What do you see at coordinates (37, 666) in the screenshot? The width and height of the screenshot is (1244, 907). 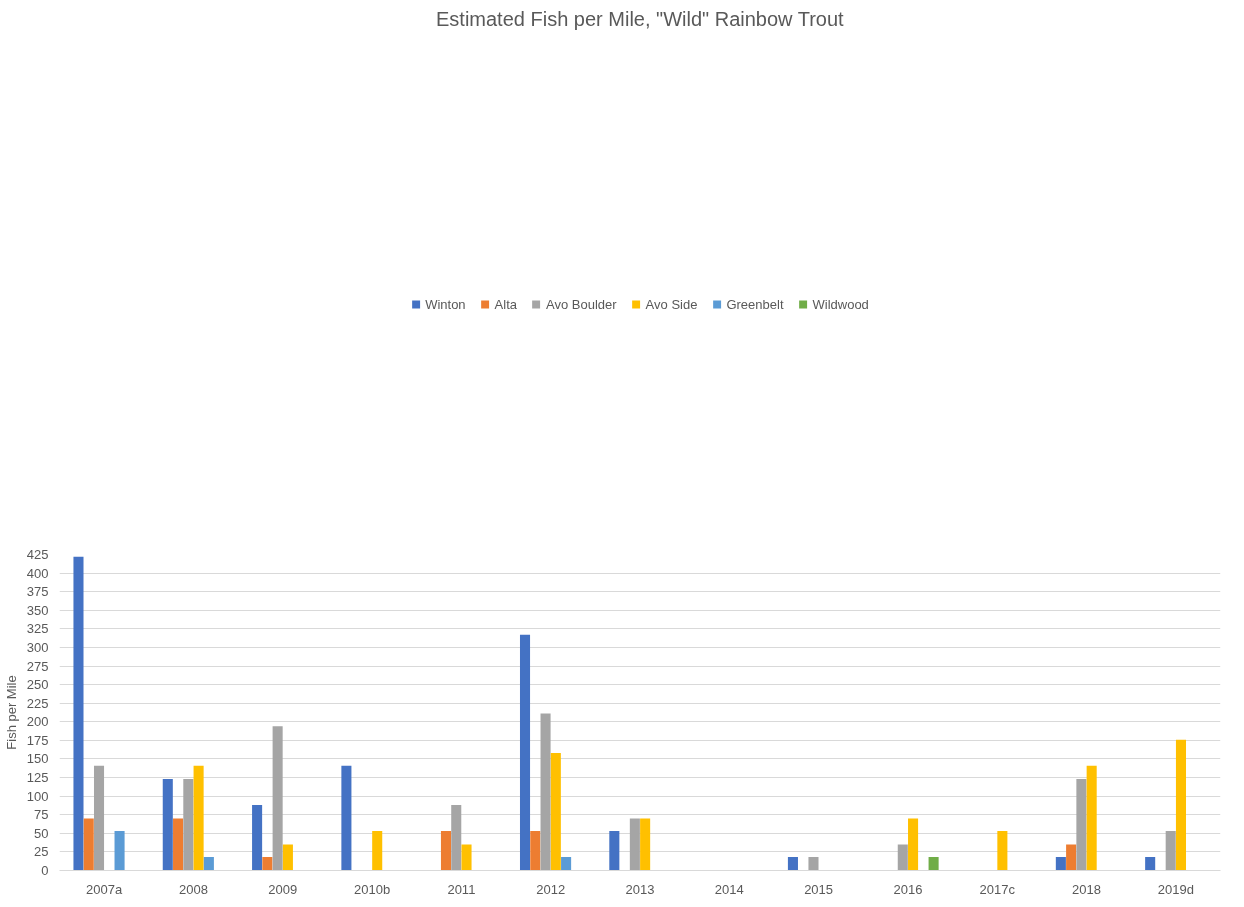 I see `y-tick-label: 275` at bounding box center [37, 666].